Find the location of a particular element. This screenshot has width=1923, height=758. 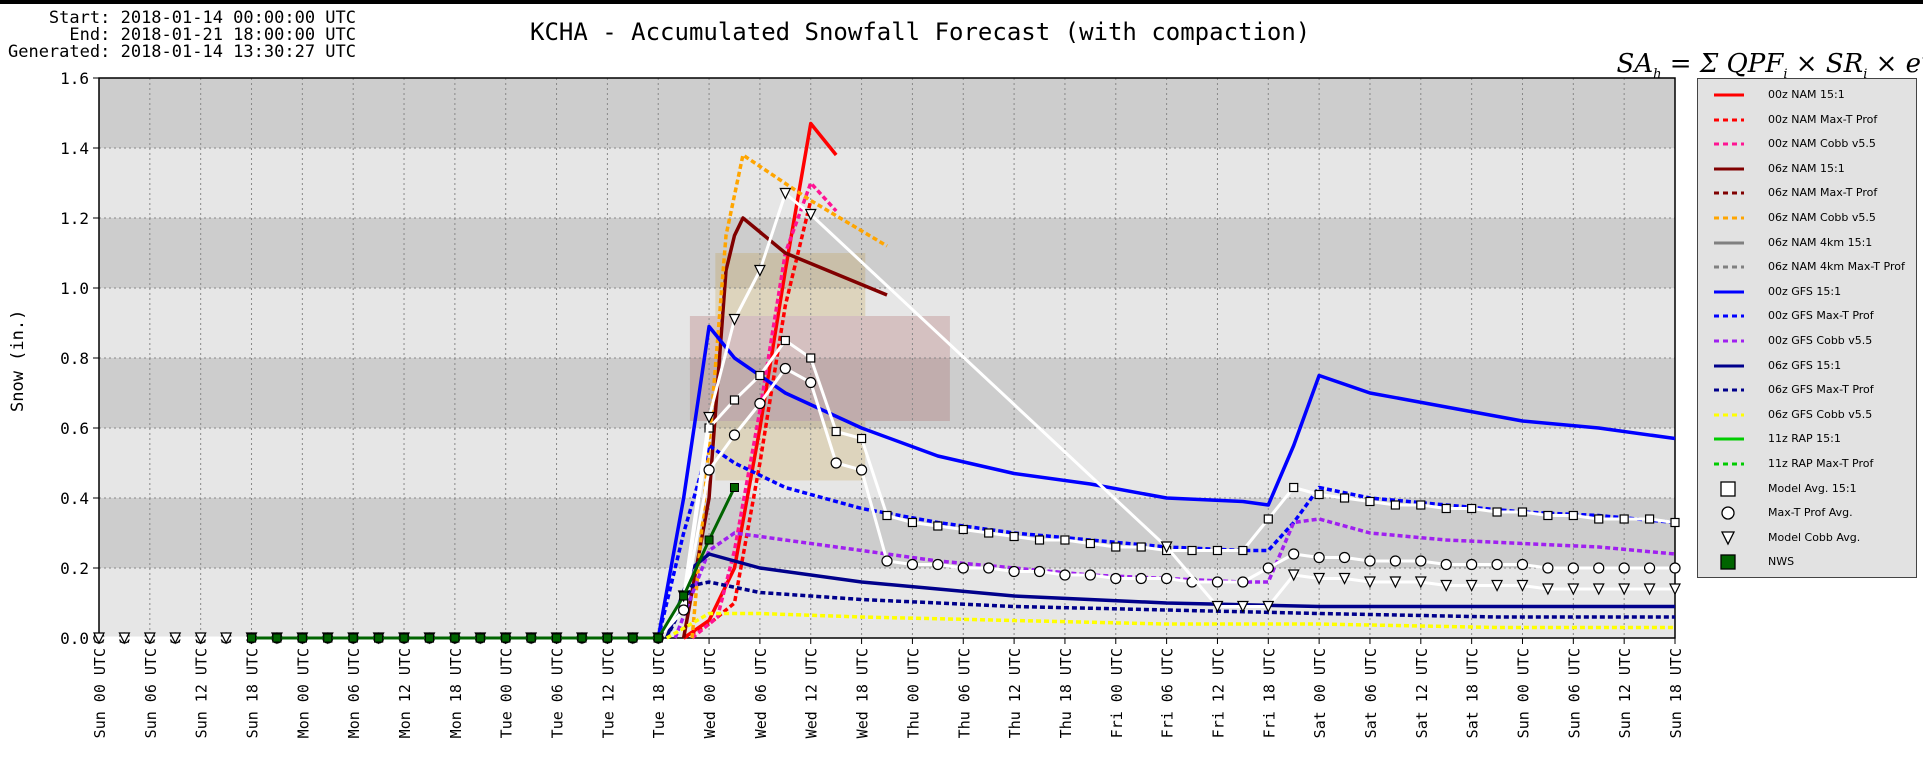

legend-item: 00z NAM Cobb v5.5 is located at coordinates (1807, 144).